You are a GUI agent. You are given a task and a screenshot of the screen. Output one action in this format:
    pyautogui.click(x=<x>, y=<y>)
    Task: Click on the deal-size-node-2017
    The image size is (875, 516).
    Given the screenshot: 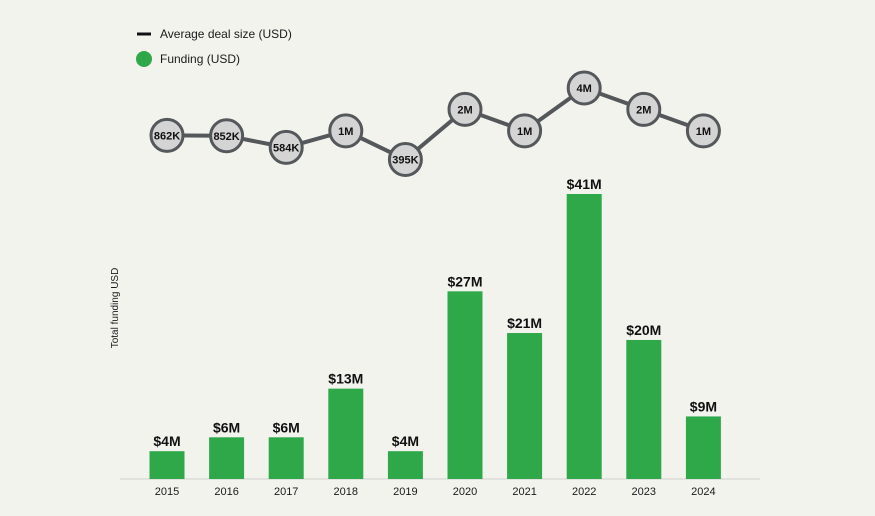 What is the action you would take?
    pyautogui.click(x=286, y=147)
    